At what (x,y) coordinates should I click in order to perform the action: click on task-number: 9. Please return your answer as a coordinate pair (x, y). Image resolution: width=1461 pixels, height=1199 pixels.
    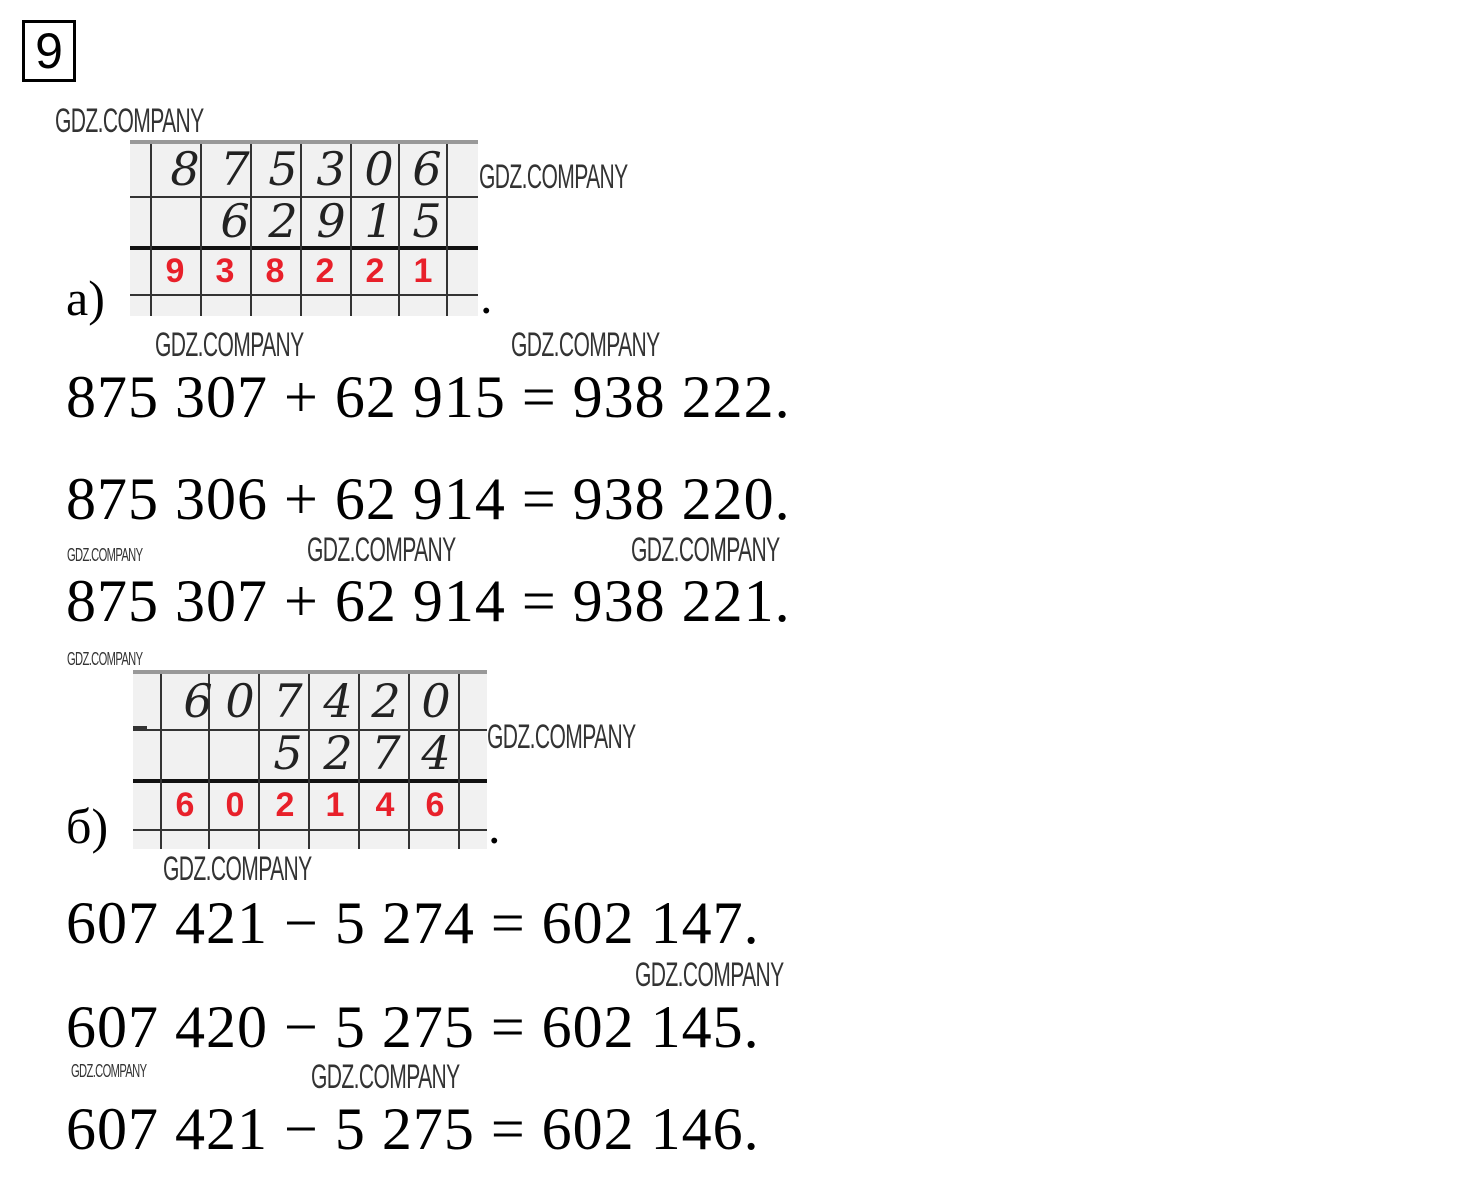
    Looking at the image, I should click on (49, 51).